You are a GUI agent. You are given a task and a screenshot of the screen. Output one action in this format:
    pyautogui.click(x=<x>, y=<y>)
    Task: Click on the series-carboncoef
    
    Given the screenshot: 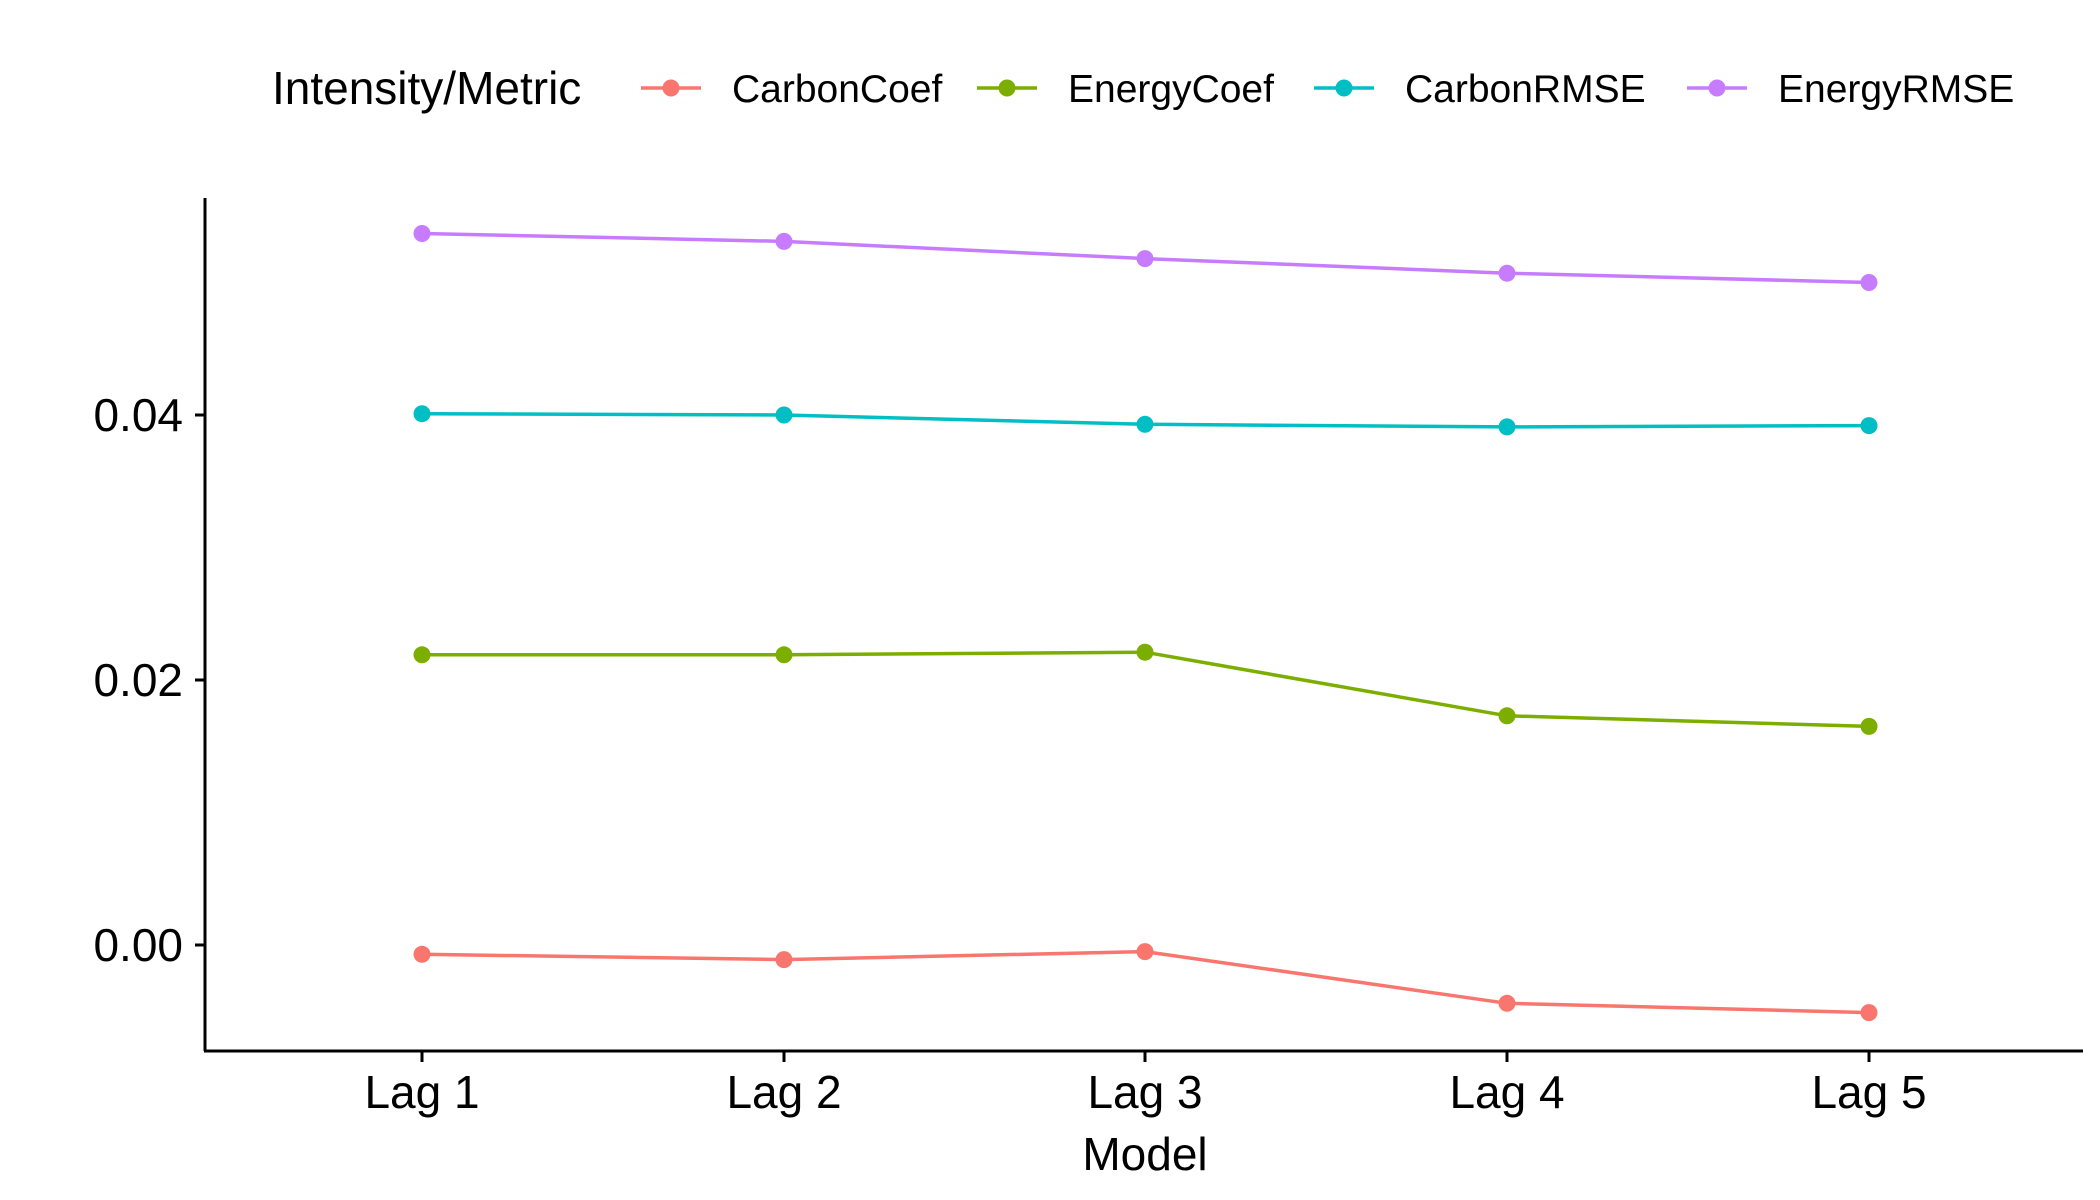 What is the action you would take?
    pyautogui.click(x=1145, y=982)
    